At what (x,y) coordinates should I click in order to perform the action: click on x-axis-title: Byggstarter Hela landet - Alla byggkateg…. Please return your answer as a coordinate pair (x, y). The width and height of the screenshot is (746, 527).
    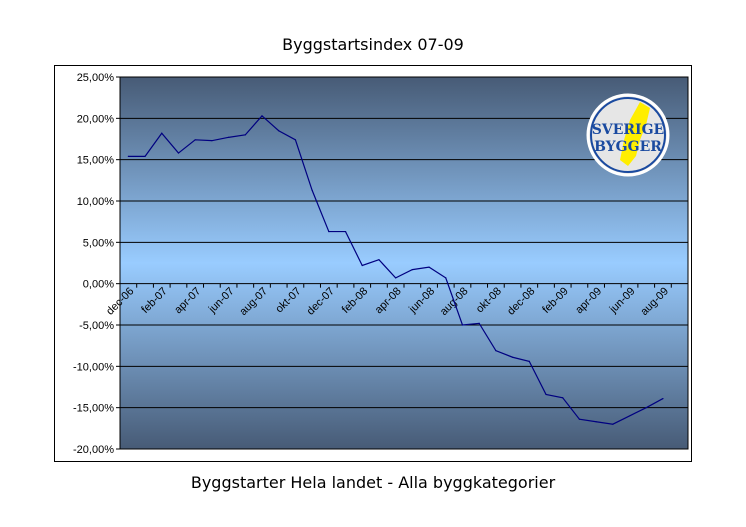
    Looking at the image, I should click on (373, 482).